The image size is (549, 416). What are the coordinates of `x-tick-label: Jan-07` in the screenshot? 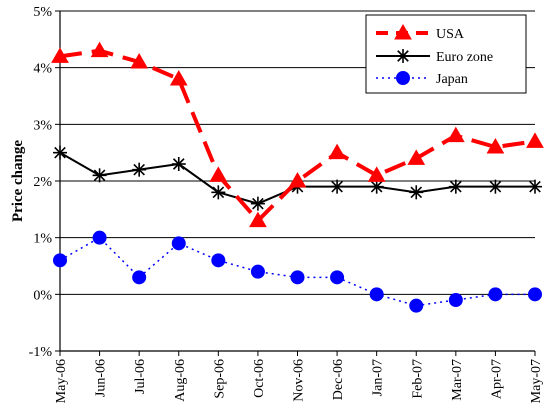 It's located at (378, 377).